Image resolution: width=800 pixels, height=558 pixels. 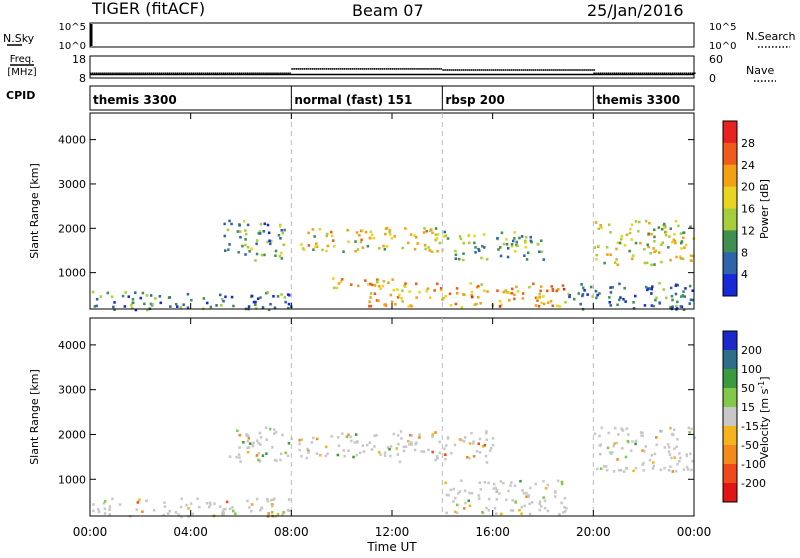 I want to click on power-ylabel: Slant Range [km], so click(x=34, y=211).